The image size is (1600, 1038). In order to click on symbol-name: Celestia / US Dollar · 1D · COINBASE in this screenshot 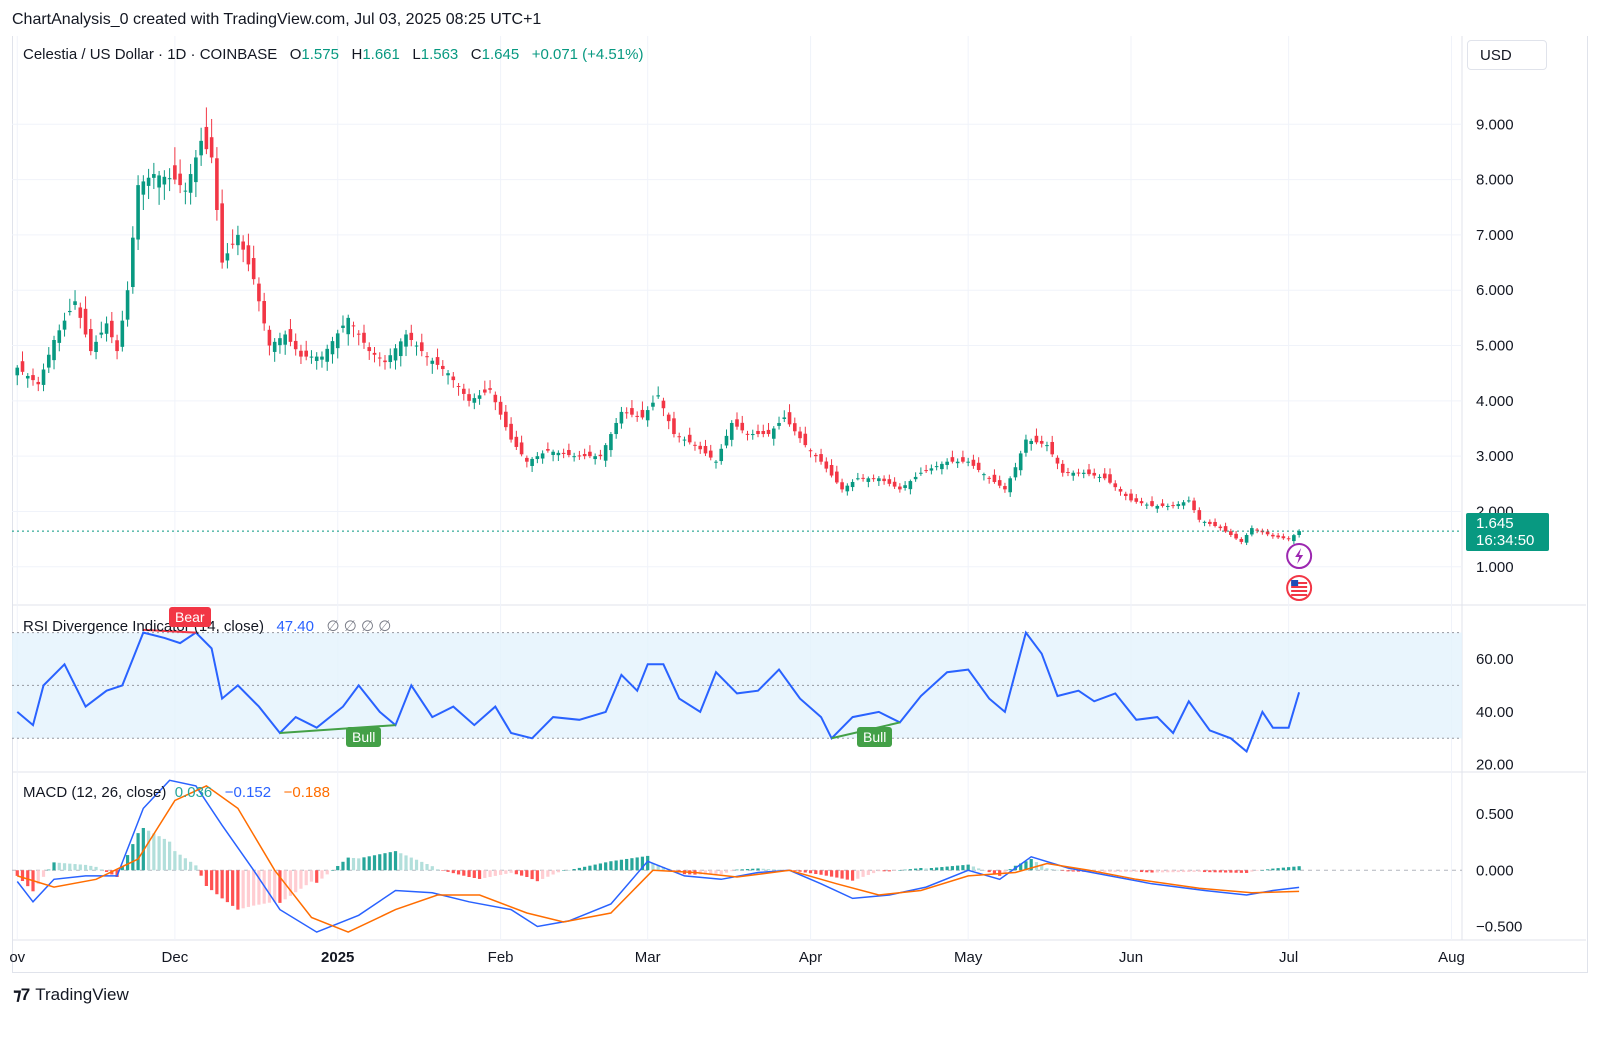, I will do `click(150, 54)`.